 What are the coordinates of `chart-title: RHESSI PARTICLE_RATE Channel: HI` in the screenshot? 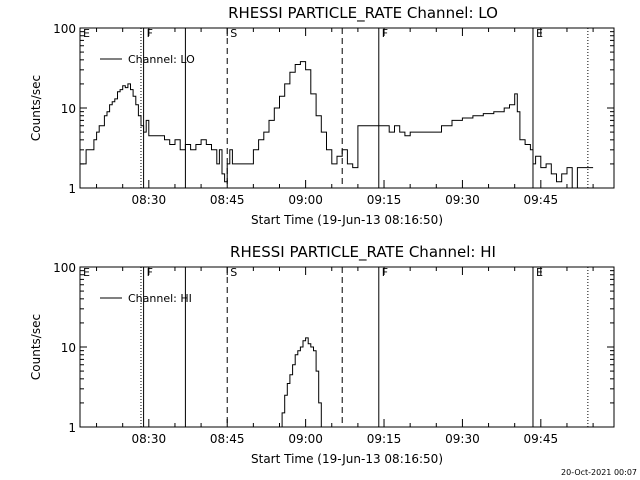 It's located at (363, 252).